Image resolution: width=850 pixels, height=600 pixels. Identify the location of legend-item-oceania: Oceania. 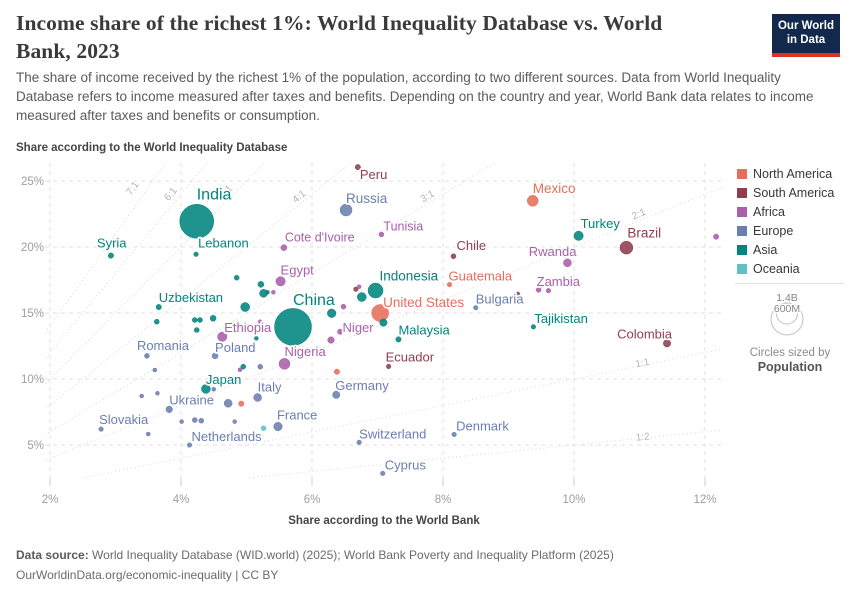
(785, 269).